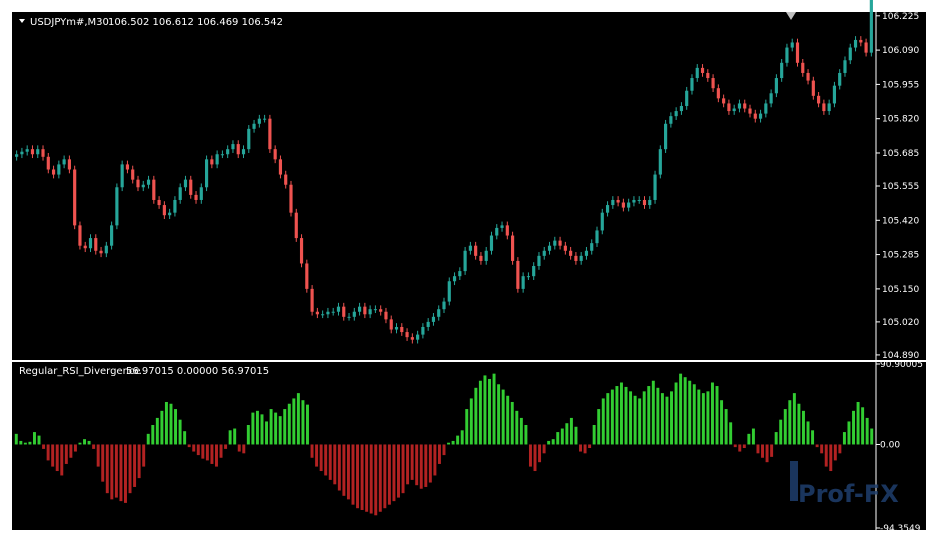  What do you see at coordinates (900, 17) in the screenshot?
I see `price-tick-label: 106.225` at bounding box center [900, 17].